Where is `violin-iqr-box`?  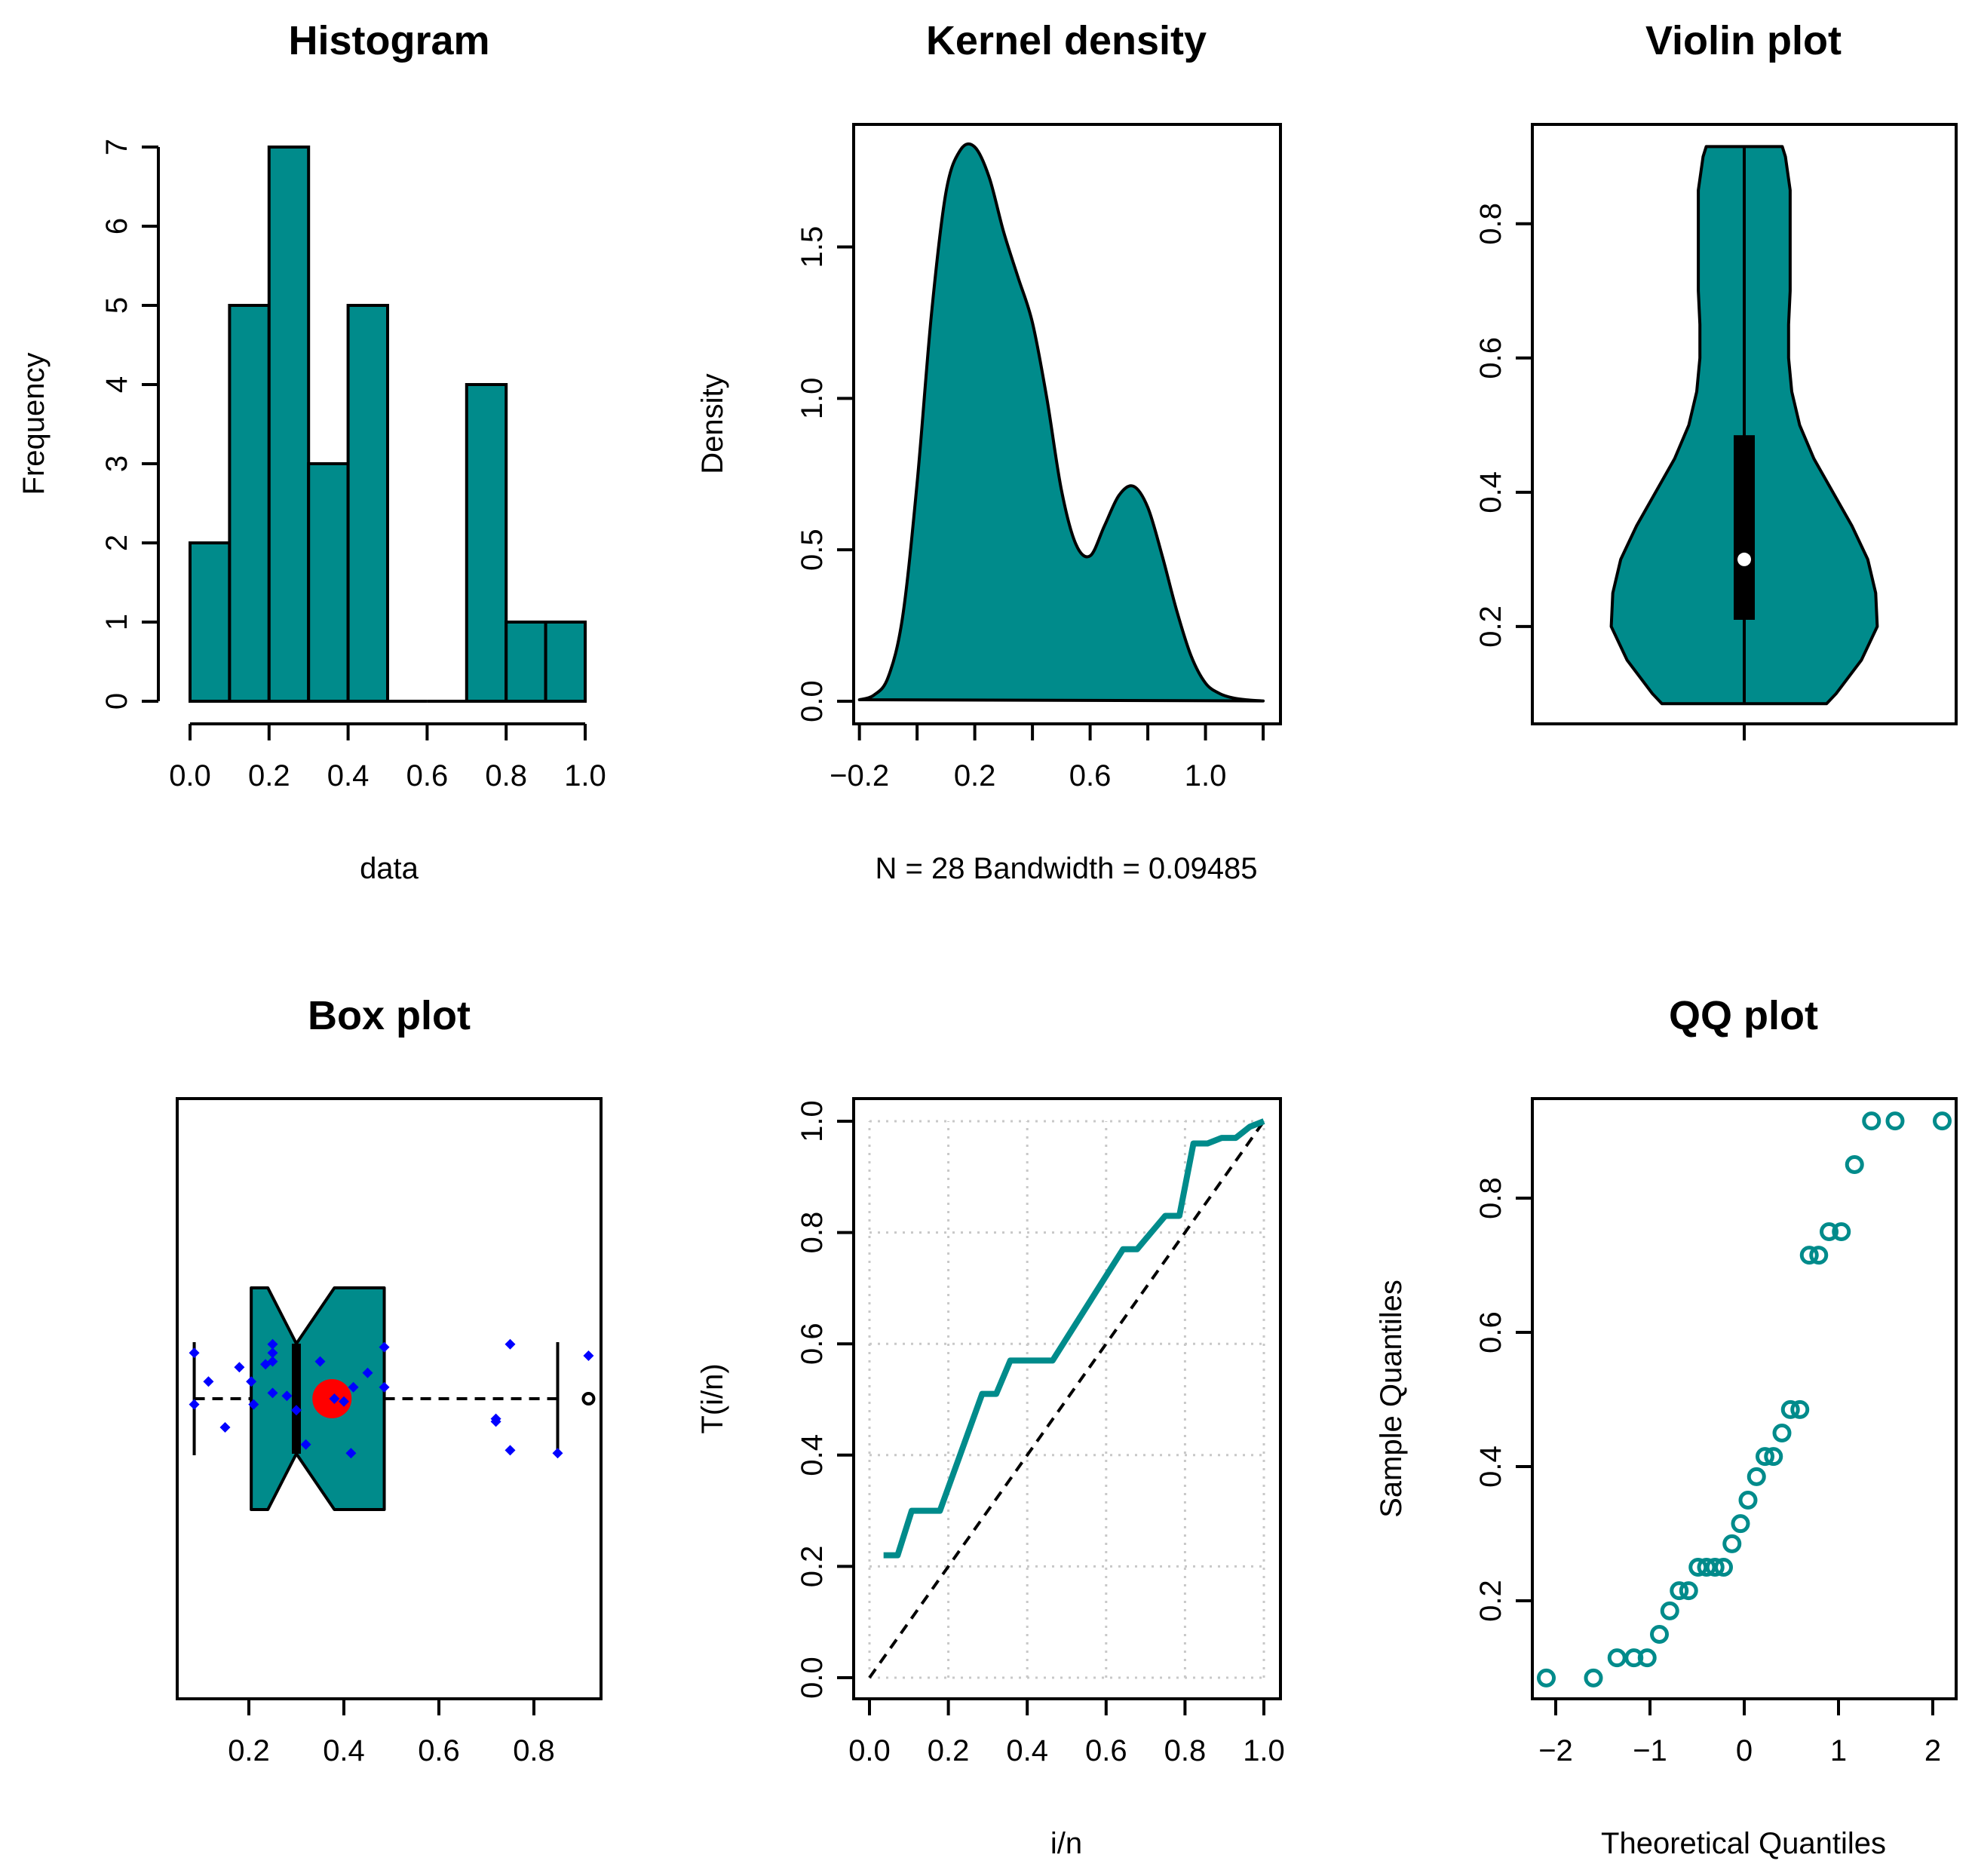 violin-iqr-box is located at coordinates (1744, 528).